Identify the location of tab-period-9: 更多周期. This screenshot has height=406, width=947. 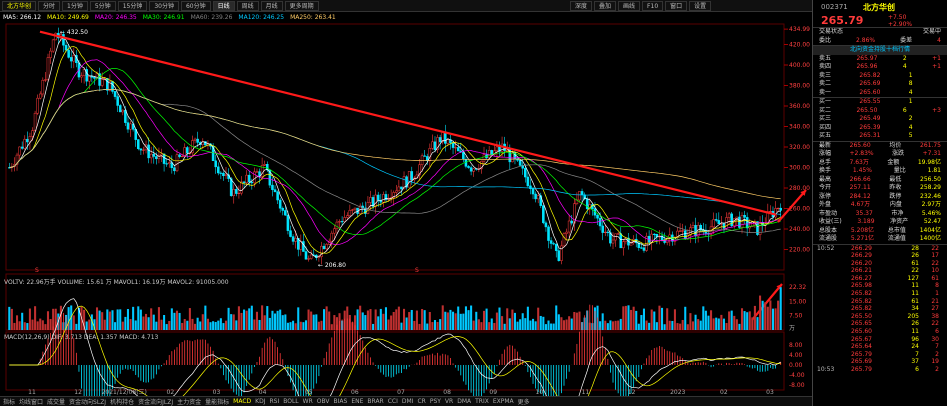
(301, 5).